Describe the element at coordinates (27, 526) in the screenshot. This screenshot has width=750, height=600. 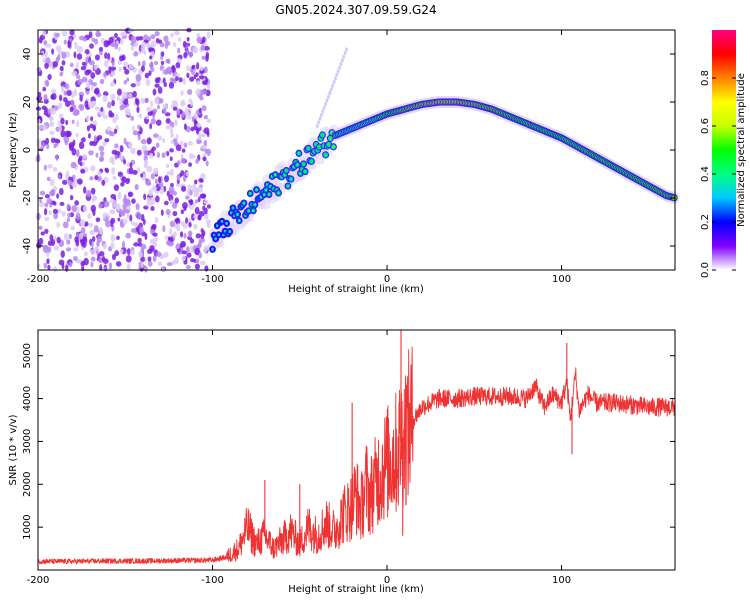
I see `y-tick-label: 1000` at that location.